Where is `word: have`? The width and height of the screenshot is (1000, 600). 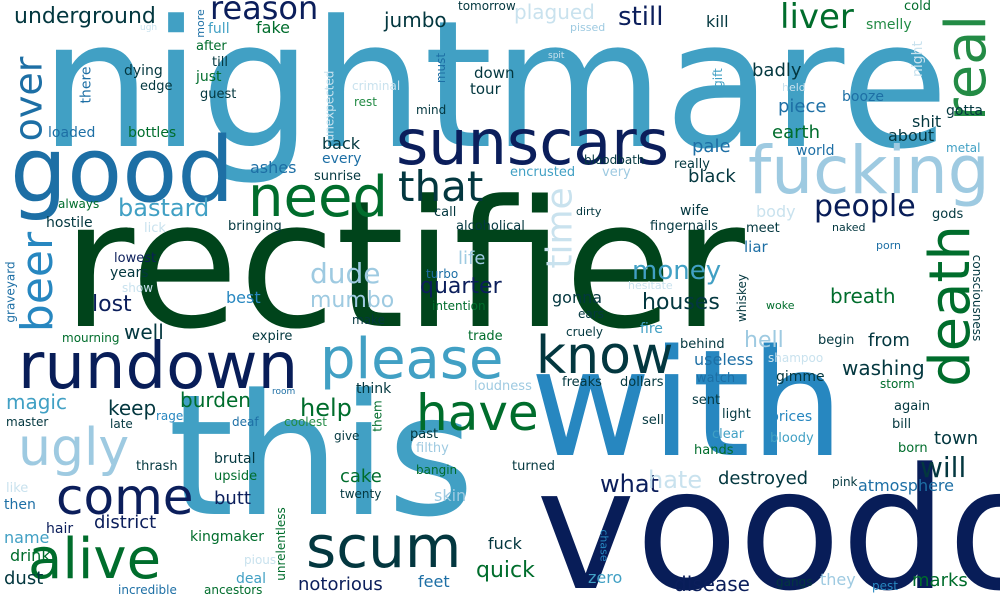 word: have is located at coordinates (477, 413).